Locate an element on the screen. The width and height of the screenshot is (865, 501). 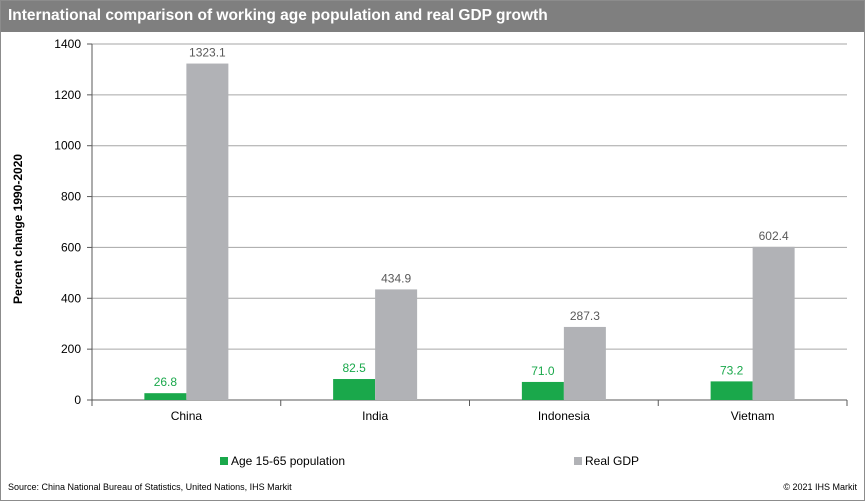
y-tick-label: 400 is located at coordinates (71, 298).